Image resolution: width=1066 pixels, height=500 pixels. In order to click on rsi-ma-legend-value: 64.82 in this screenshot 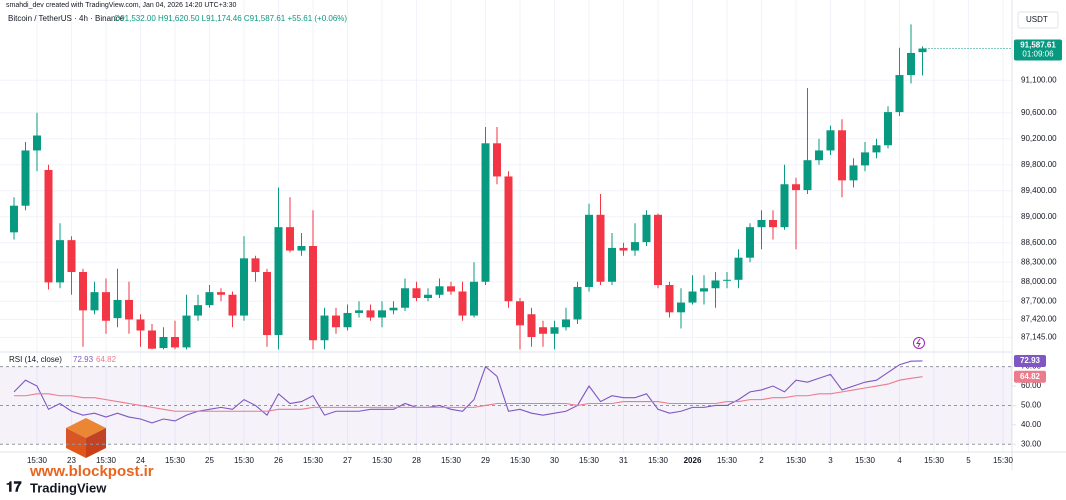, I will do `click(106, 359)`.